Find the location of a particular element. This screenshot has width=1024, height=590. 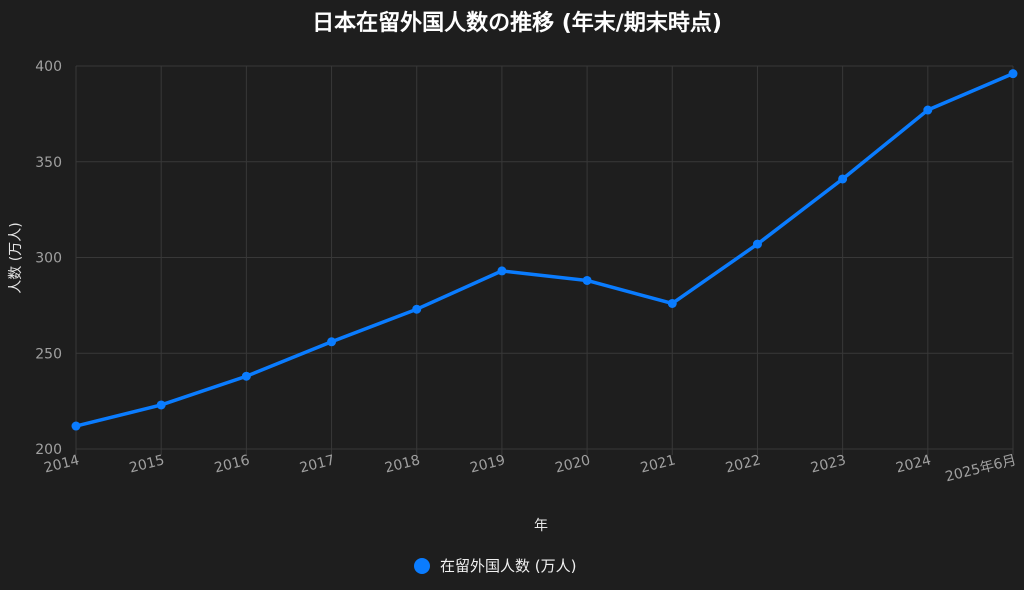

y-tick-label: 400 is located at coordinates (48, 67).